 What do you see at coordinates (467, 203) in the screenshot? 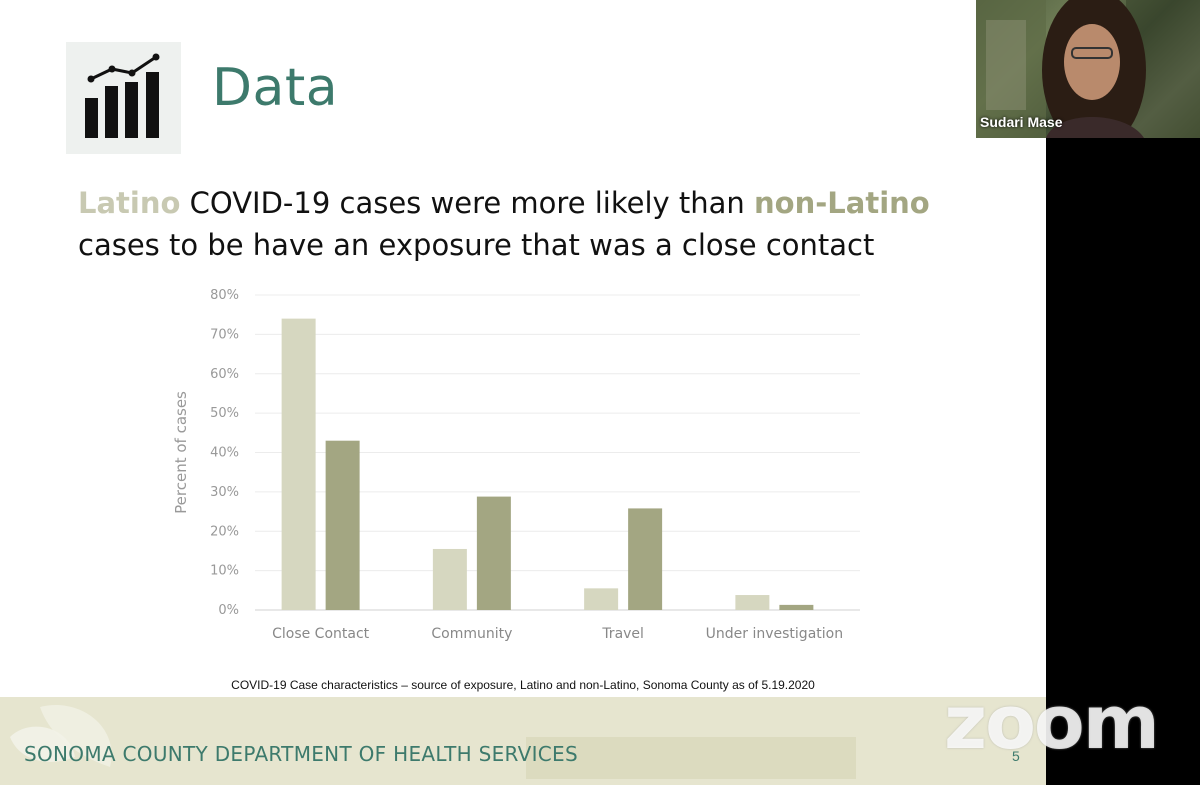
I see `headline-text-1: COVID-19 cases were more likely than` at bounding box center [467, 203].